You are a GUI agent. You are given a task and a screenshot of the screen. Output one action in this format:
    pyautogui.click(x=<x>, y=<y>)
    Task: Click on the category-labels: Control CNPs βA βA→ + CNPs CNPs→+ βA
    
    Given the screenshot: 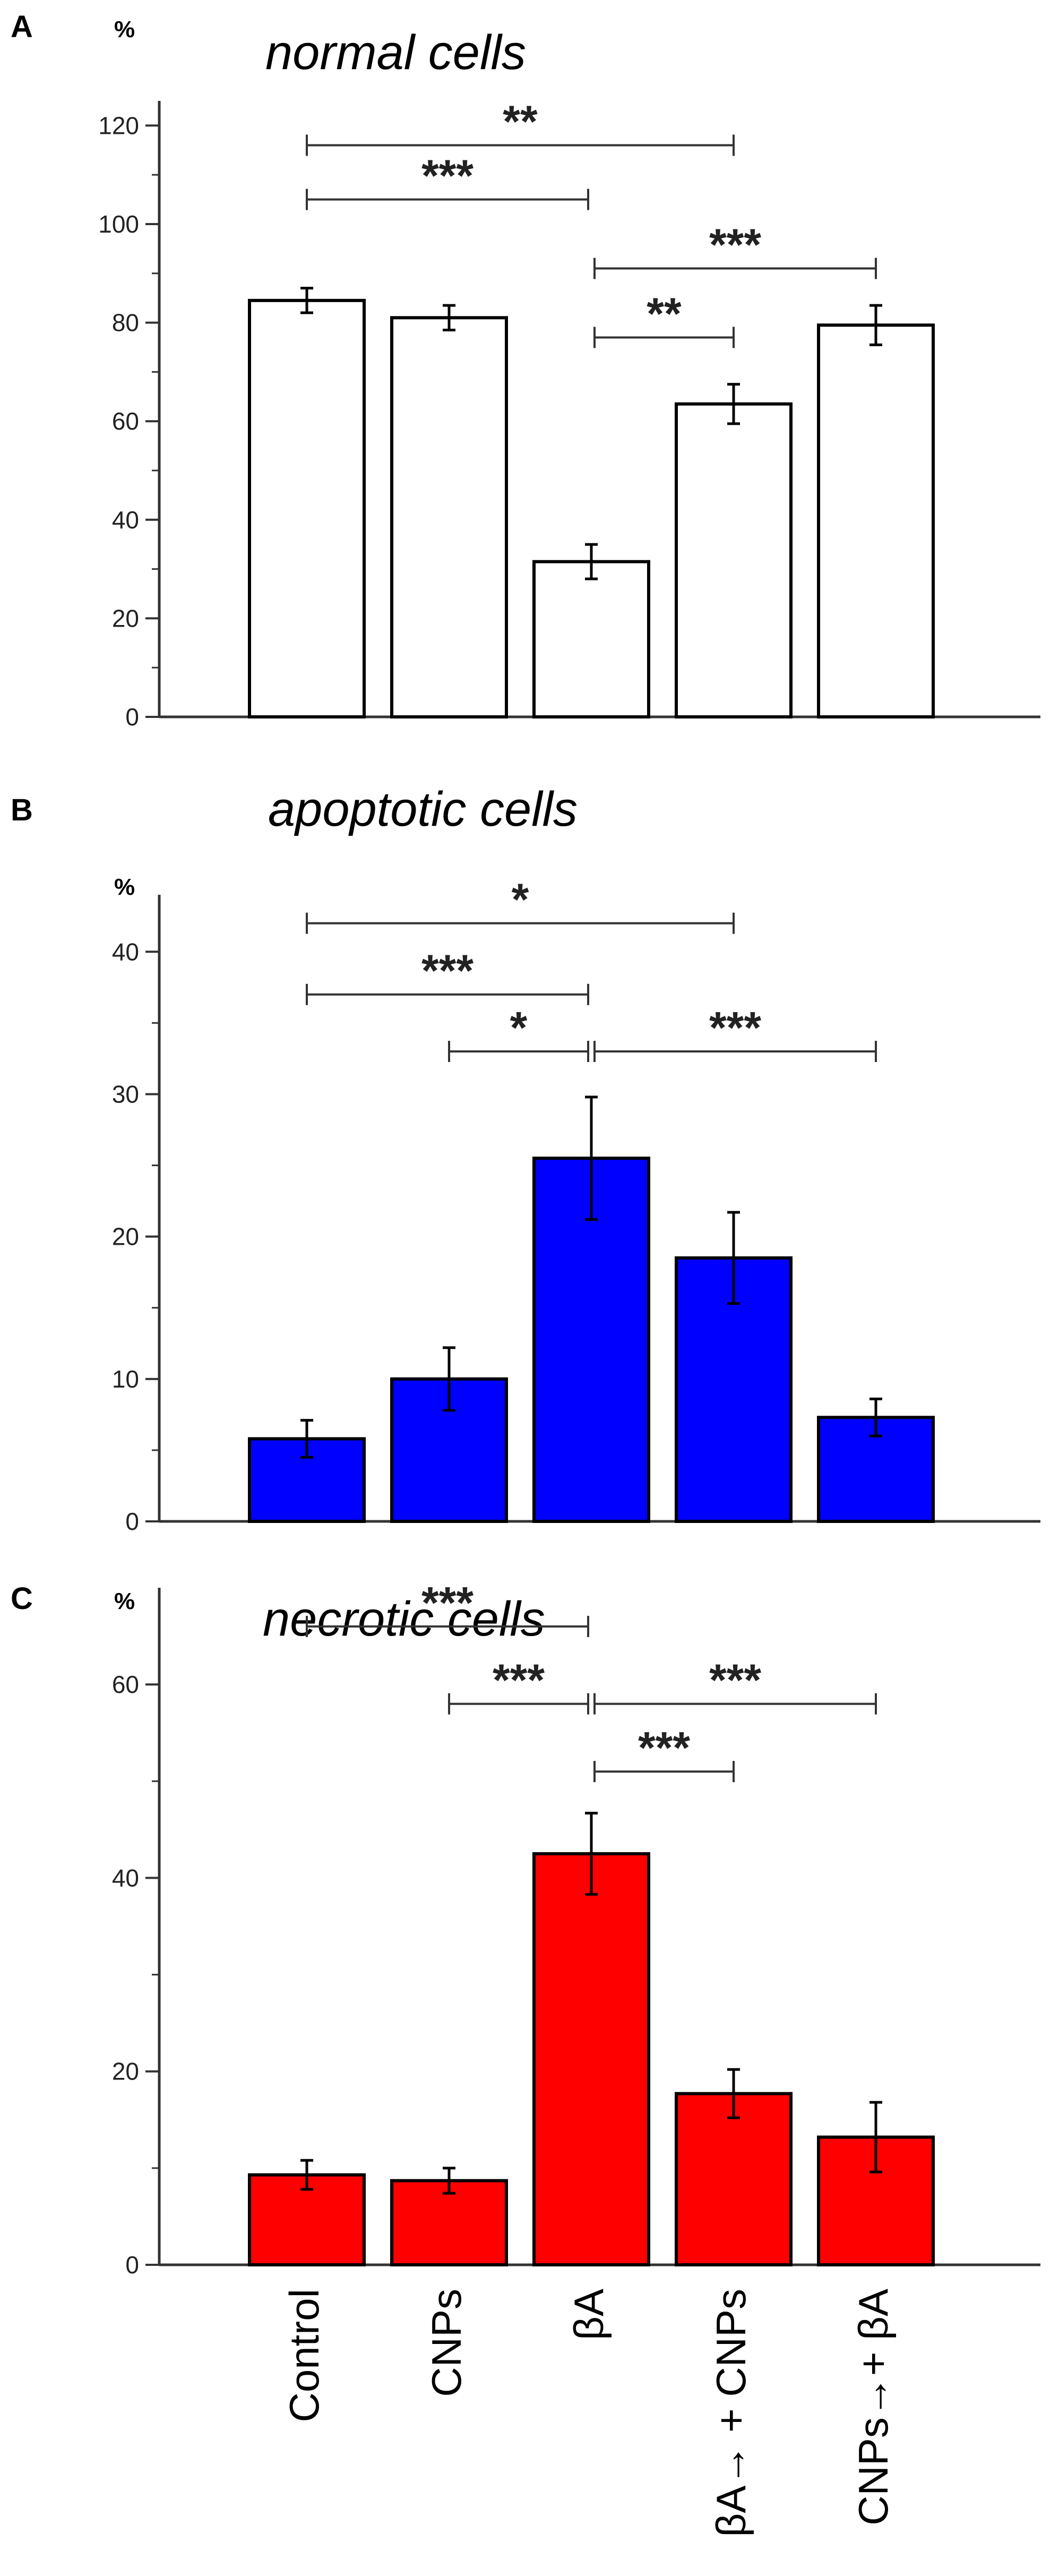 What is the action you would take?
    pyautogui.click(x=589, y=2413)
    